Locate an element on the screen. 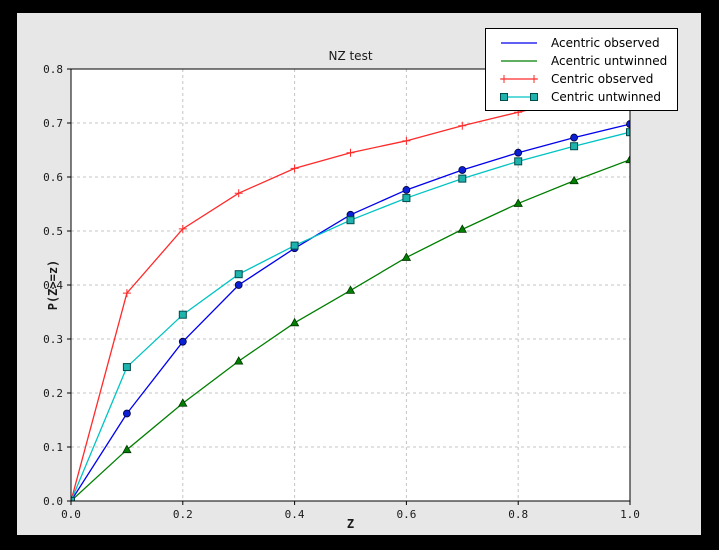 The image size is (719, 550). legend-item: Acentric untwinned is located at coordinates (583, 60).